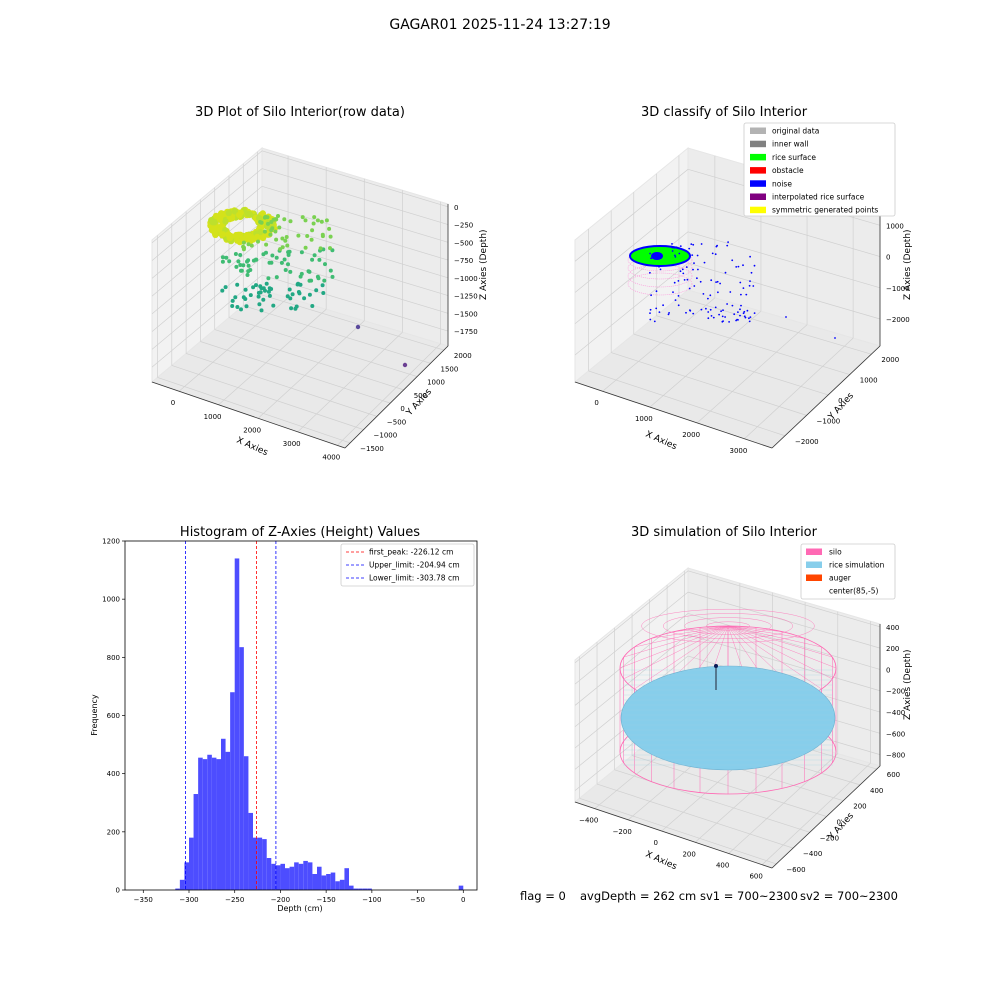  What do you see at coordinates (655, 843) in the screenshot?
I see `x-tick-label: 0` at bounding box center [655, 843].